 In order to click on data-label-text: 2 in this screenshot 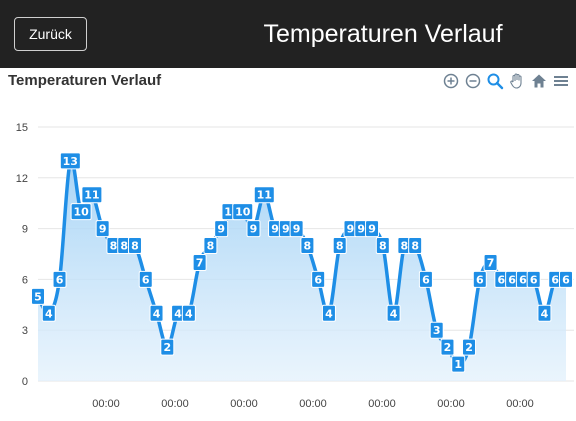, I will do `click(167, 347)`.